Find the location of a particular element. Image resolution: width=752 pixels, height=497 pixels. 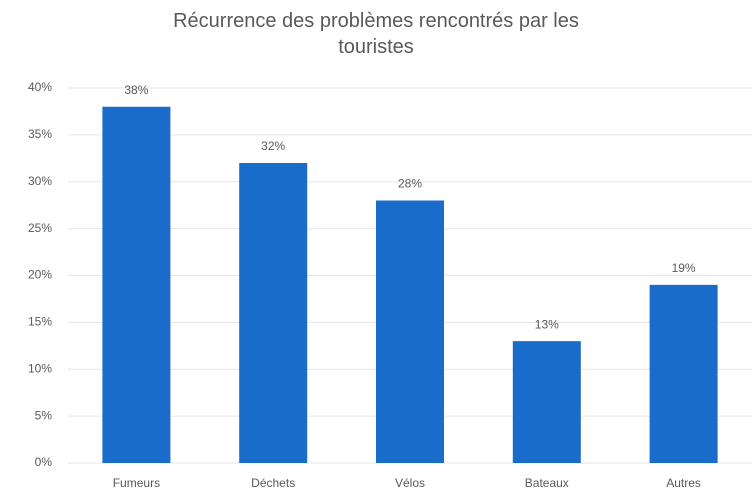

data-label: 32% is located at coordinates (273, 146).